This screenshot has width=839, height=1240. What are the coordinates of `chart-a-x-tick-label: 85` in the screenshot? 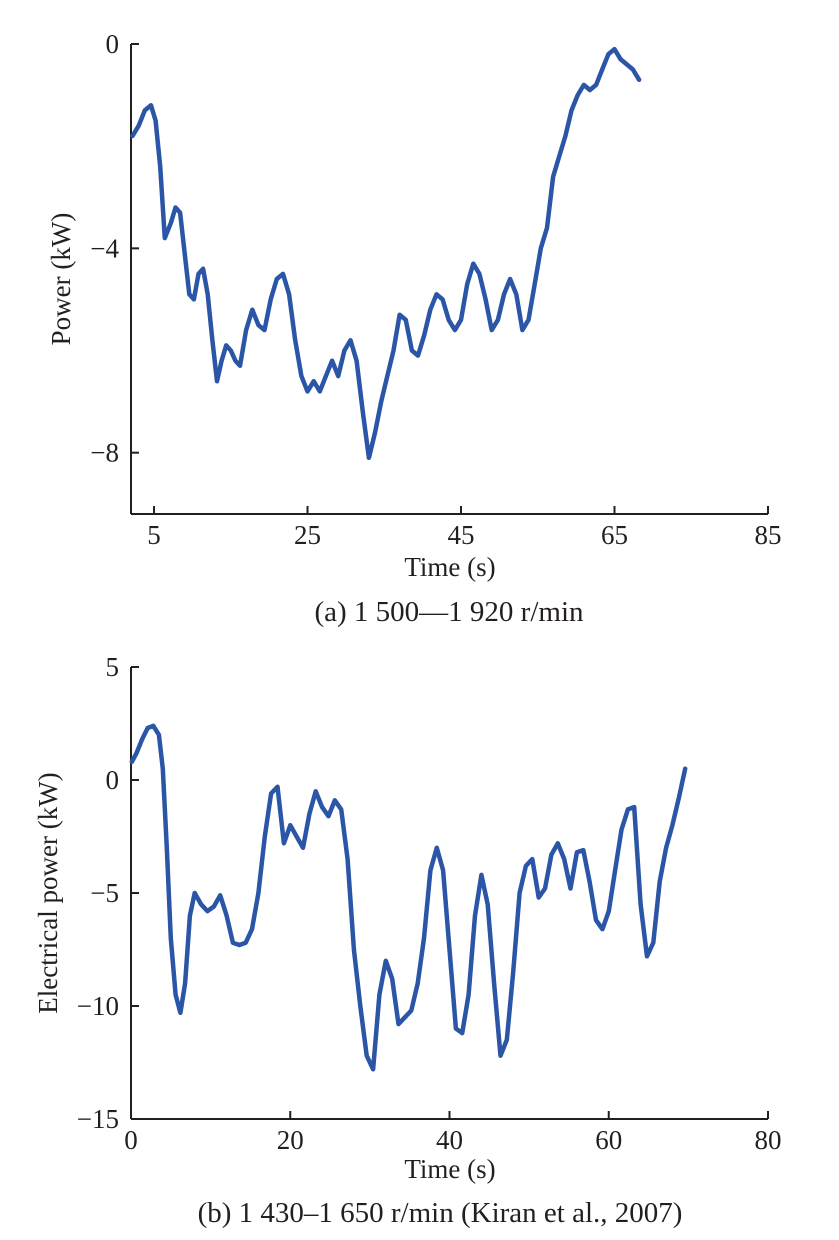 It's located at (768, 535).